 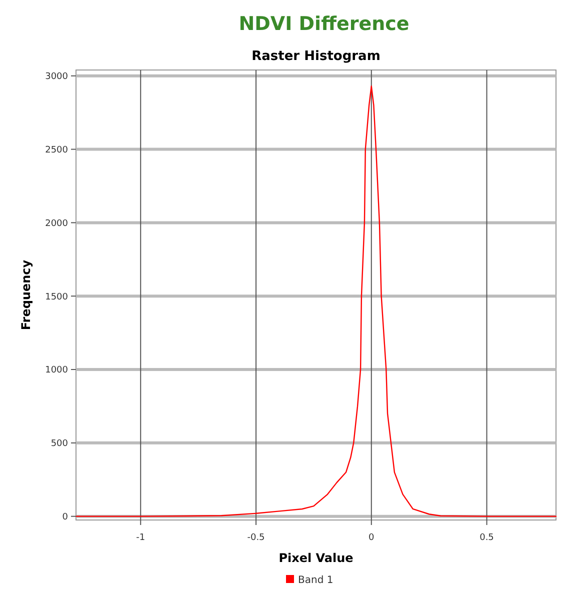 What do you see at coordinates (371, 538) in the screenshot?
I see `x-tick-label: 0` at bounding box center [371, 538].